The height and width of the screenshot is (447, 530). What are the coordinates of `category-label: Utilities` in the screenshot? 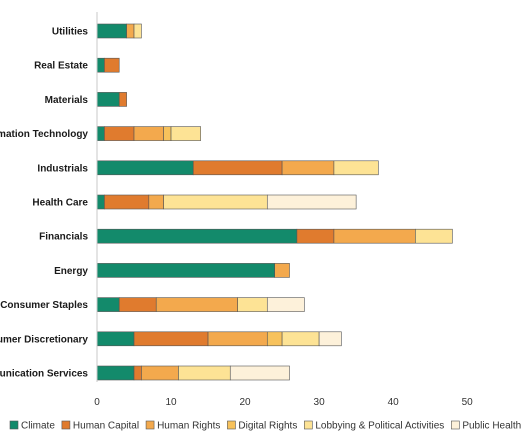 It's located at (70, 32).